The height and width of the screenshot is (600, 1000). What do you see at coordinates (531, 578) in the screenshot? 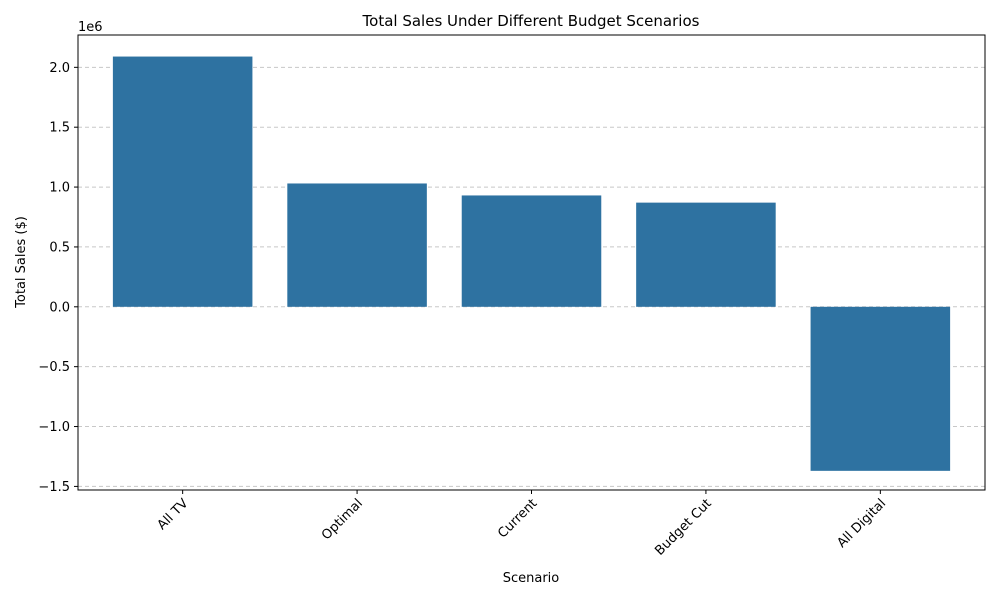
I see `x-axis-label: Scenario` at bounding box center [531, 578].